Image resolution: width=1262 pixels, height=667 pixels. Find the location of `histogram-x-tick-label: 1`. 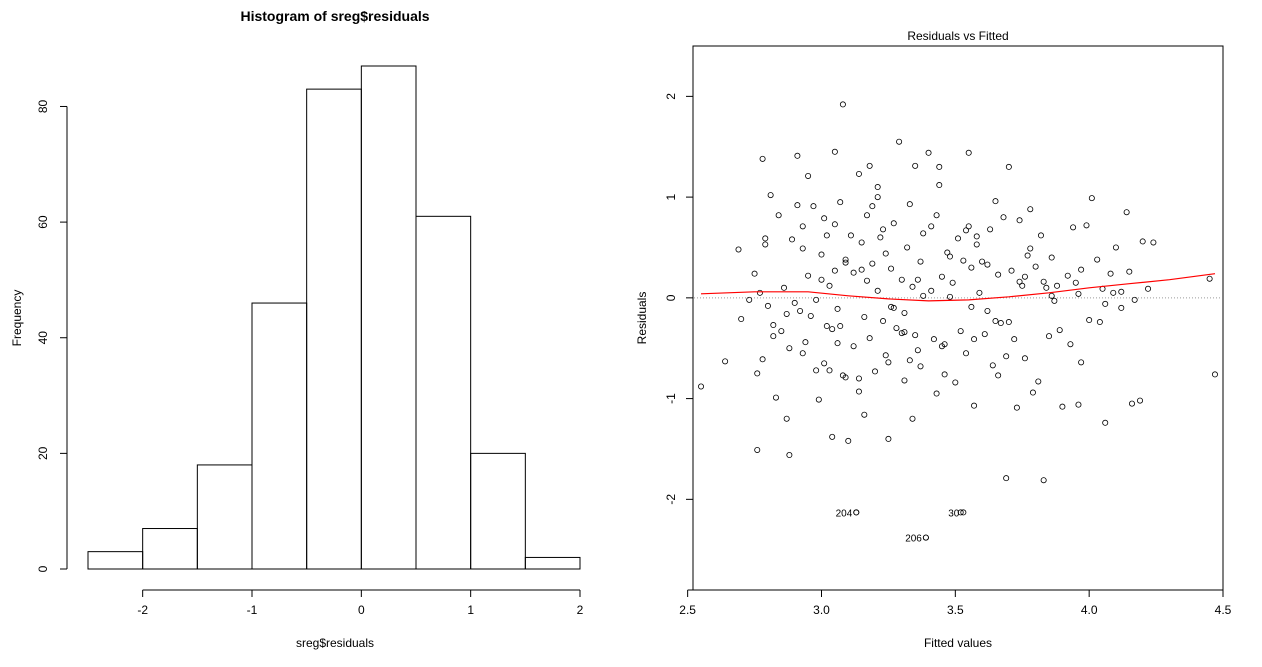

histogram-x-tick-label: 1 is located at coordinates (470, 610).